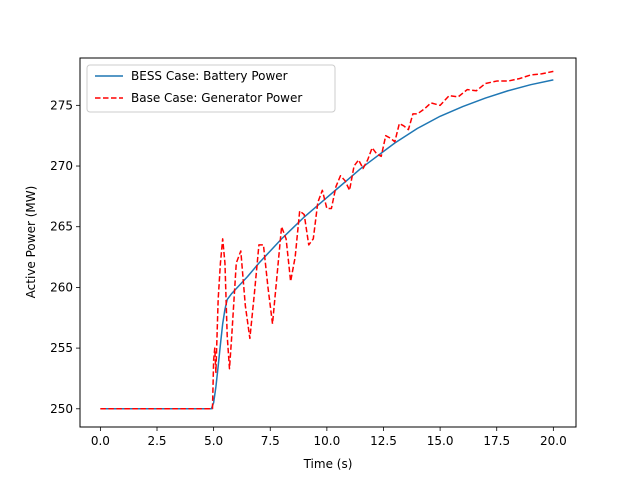  What do you see at coordinates (496, 441) in the screenshot?
I see `x-tick-label: 17.5` at bounding box center [496, 441].